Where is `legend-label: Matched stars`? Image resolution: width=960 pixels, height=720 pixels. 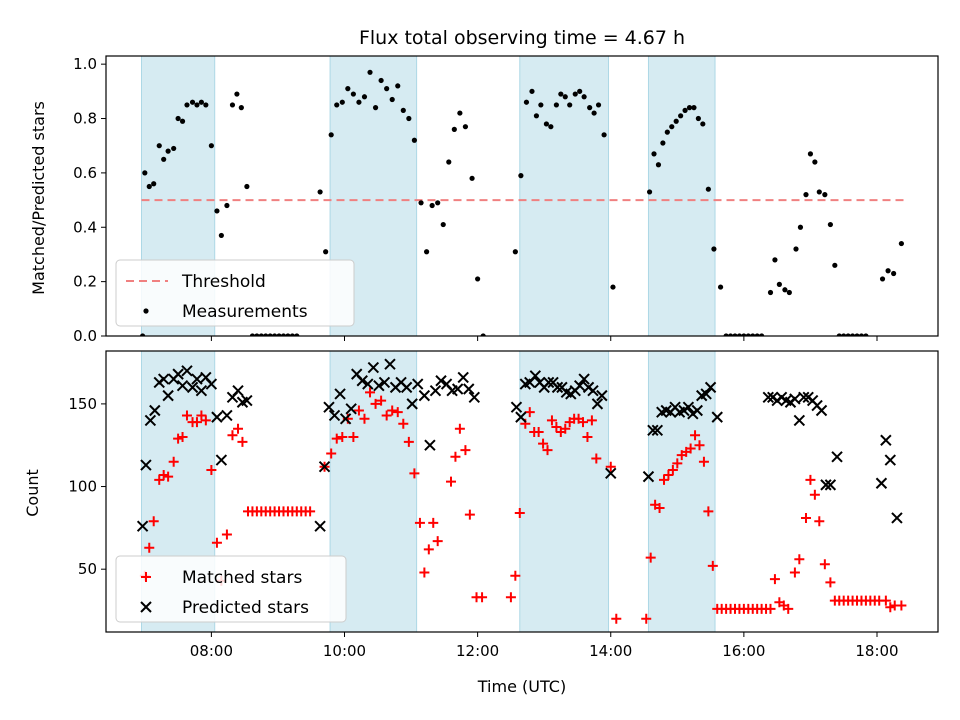
legend-label: Matched stars is located at coordinates (242, 578).